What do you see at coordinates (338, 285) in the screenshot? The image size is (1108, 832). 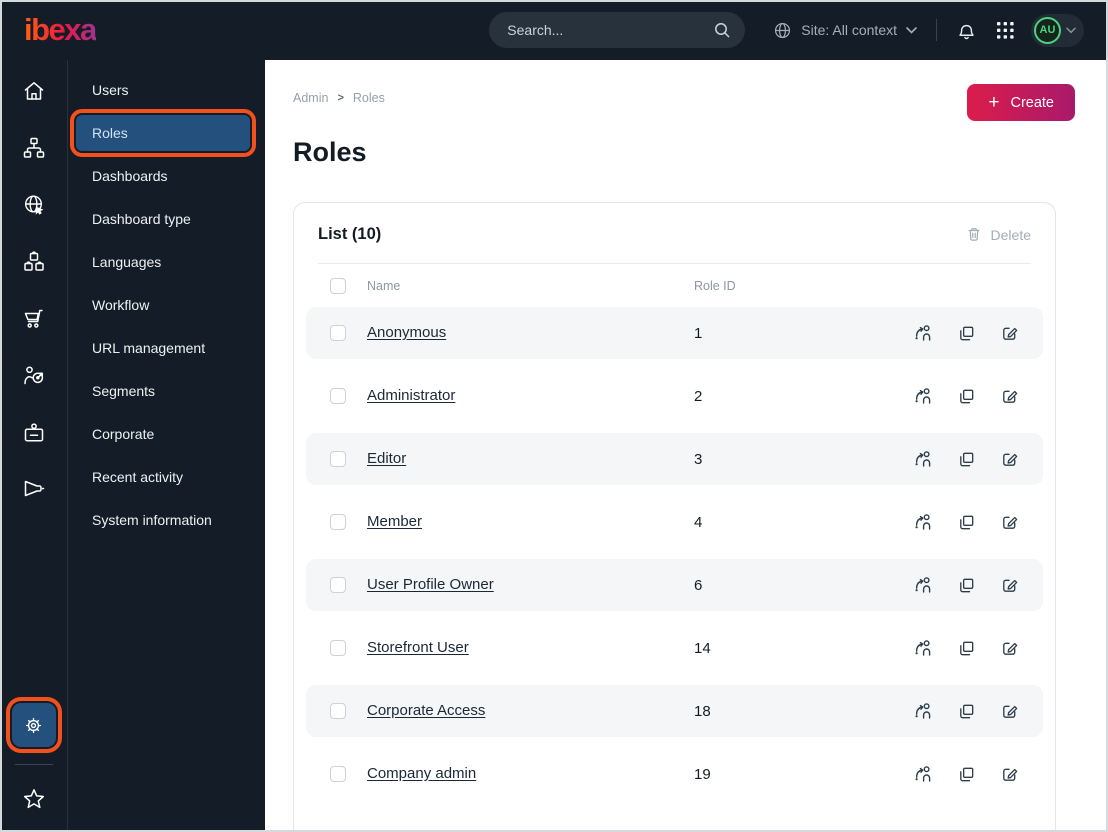 I see `select-all-checkbox` at bounding box center [338, 285].